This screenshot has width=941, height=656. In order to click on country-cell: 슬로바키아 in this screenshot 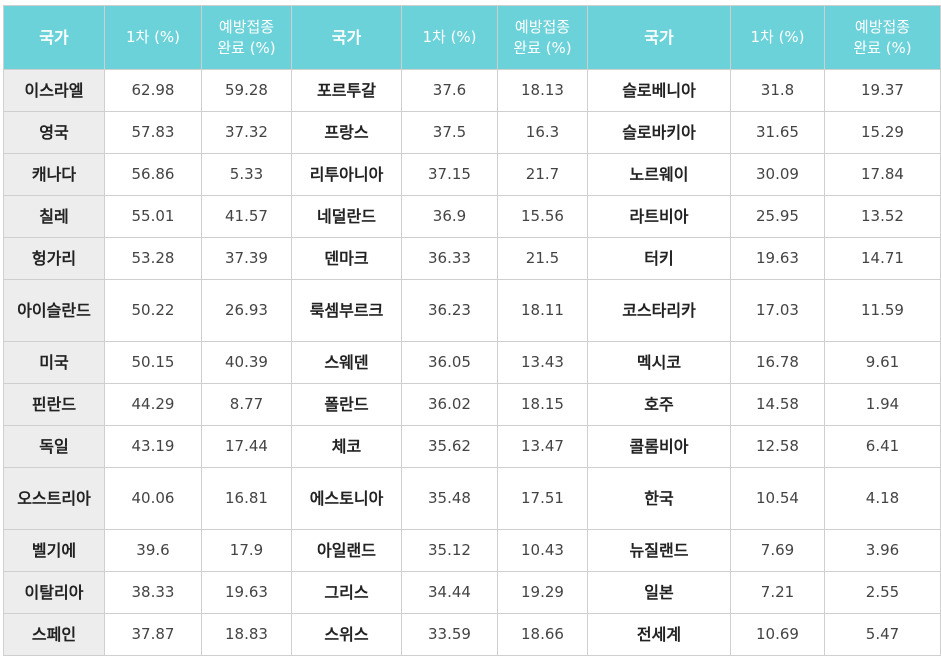, I will do `click(659, 132)`.